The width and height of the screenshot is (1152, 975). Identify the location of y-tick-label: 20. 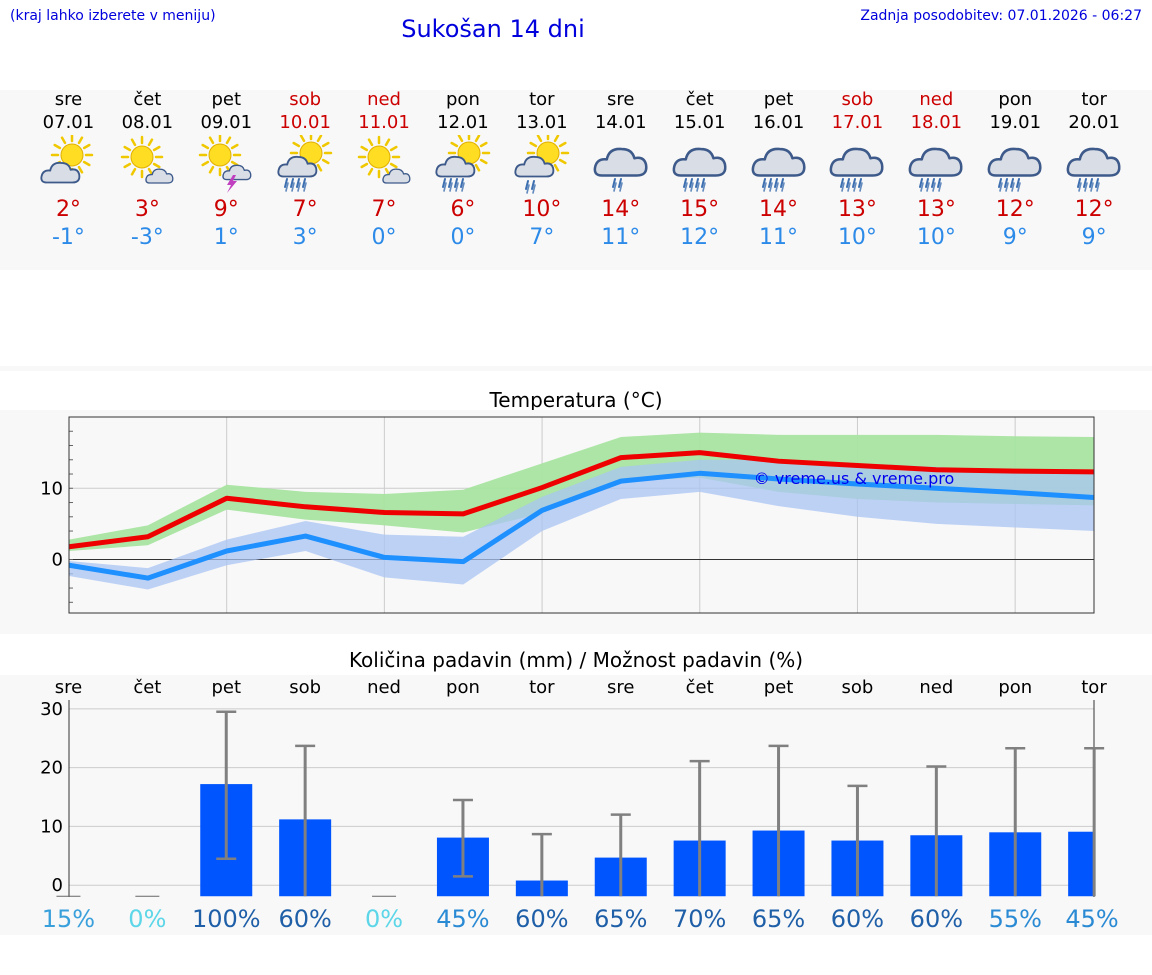
(51, 768).